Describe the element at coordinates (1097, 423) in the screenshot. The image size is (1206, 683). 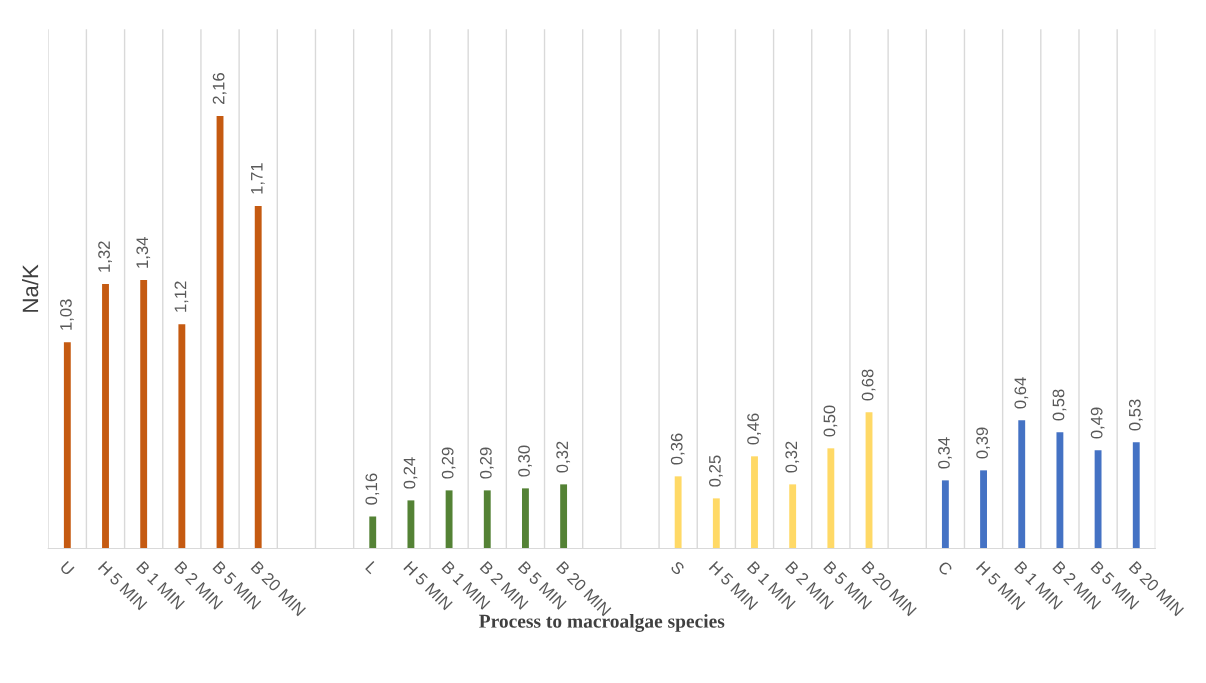
I see `data-label: 0,49` at that location.